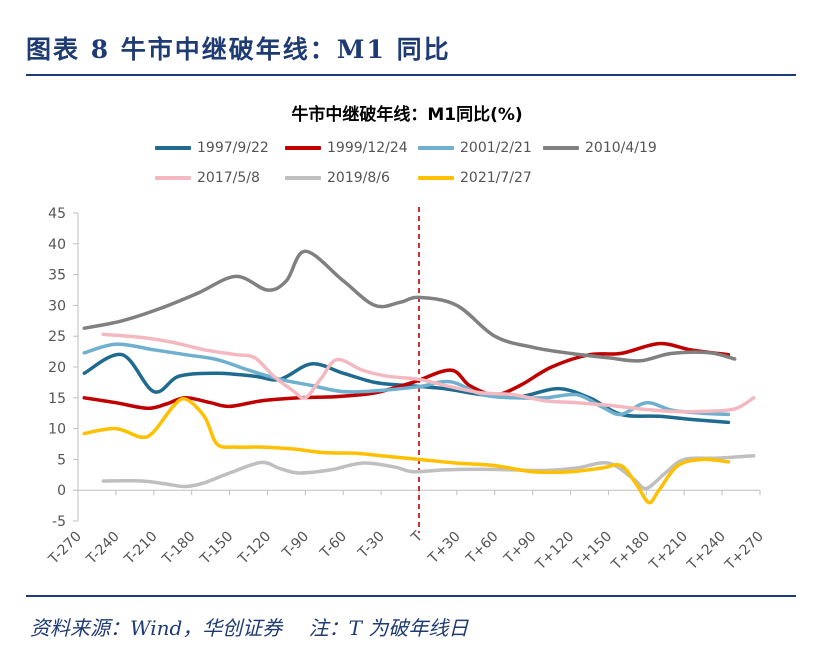  What do you see at coordinates (57, 430) in the screenshot?
I see `y-tick-label: 10` at bounding box center [57, 430].